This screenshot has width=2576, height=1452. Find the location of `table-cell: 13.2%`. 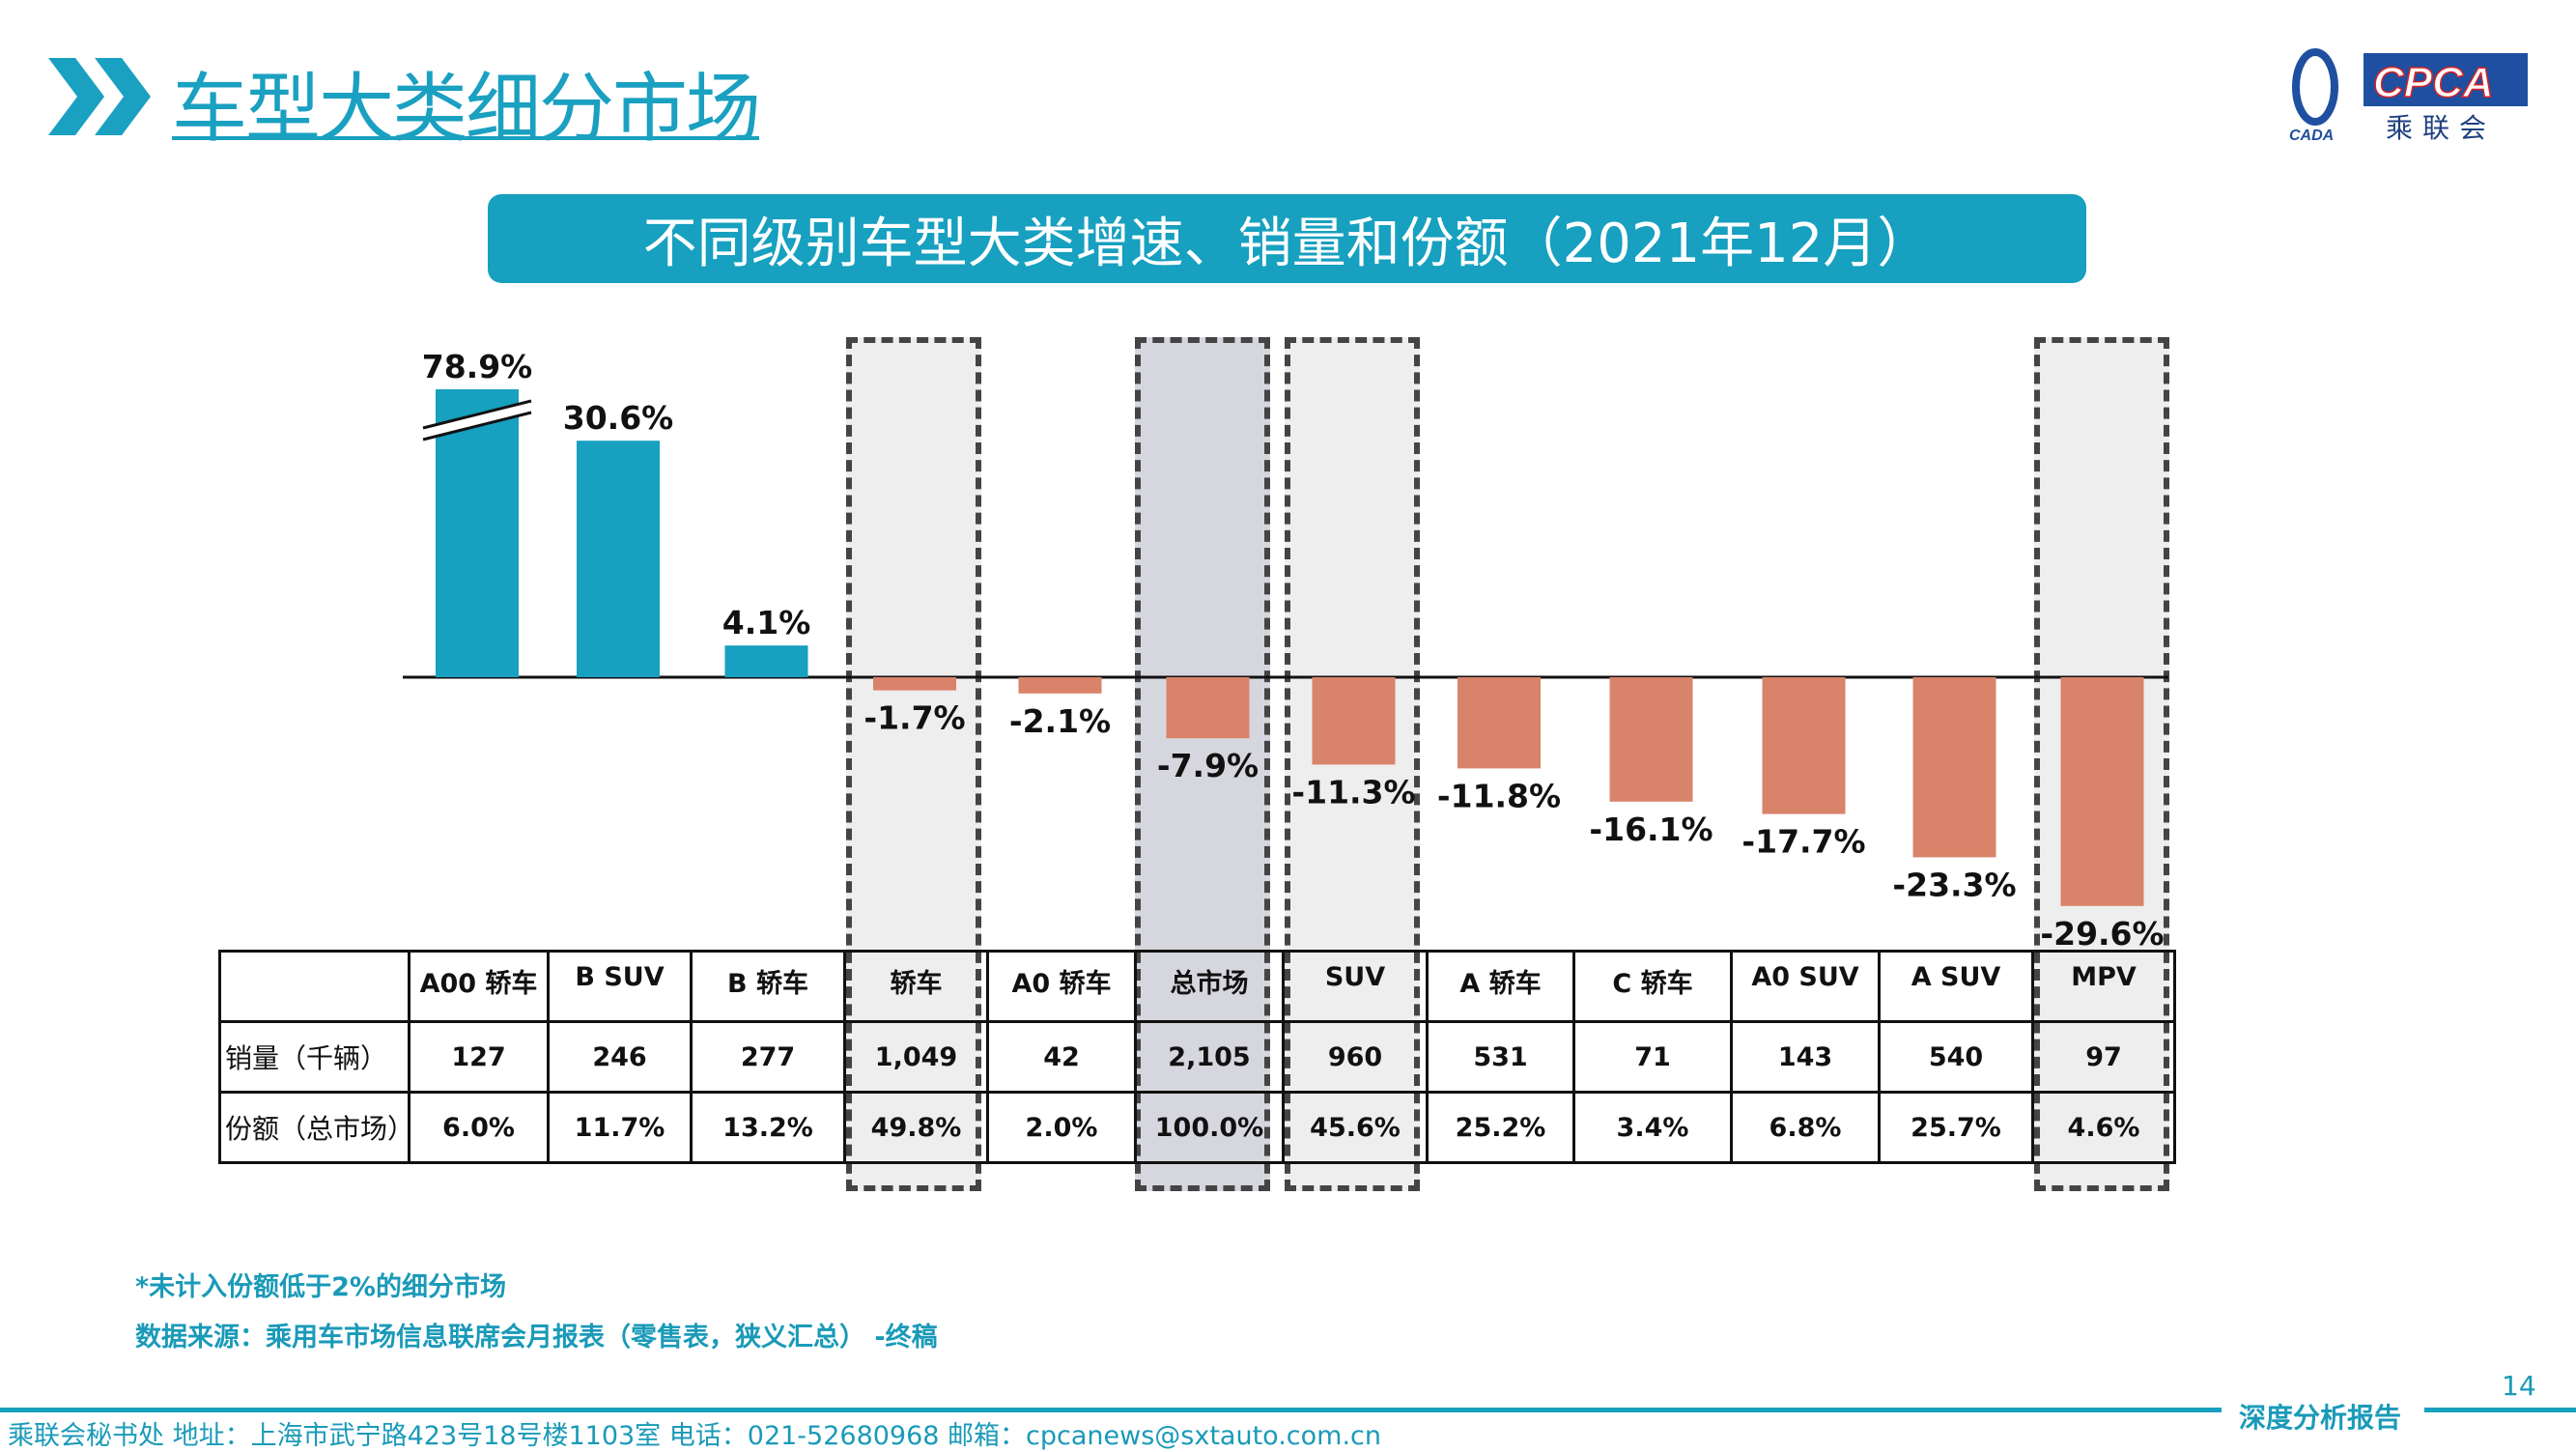

table-cell: 13.2% is located at coordinates (768, 1127).